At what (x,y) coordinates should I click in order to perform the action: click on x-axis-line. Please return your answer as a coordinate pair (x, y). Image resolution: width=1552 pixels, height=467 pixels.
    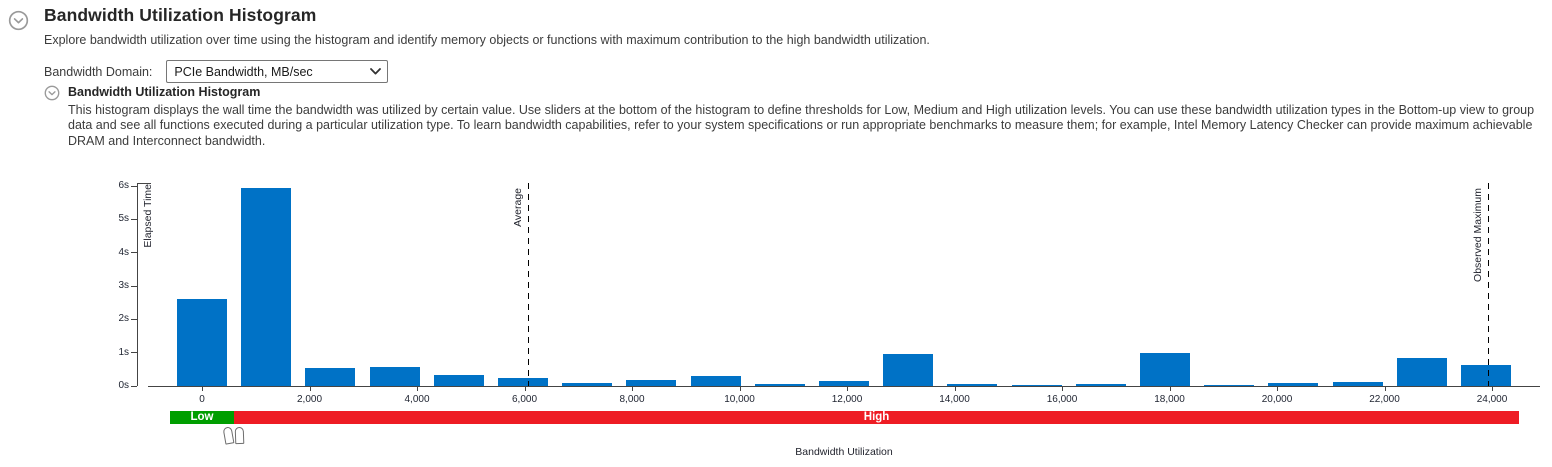
    Looking at the image, I should click on (844, 386).